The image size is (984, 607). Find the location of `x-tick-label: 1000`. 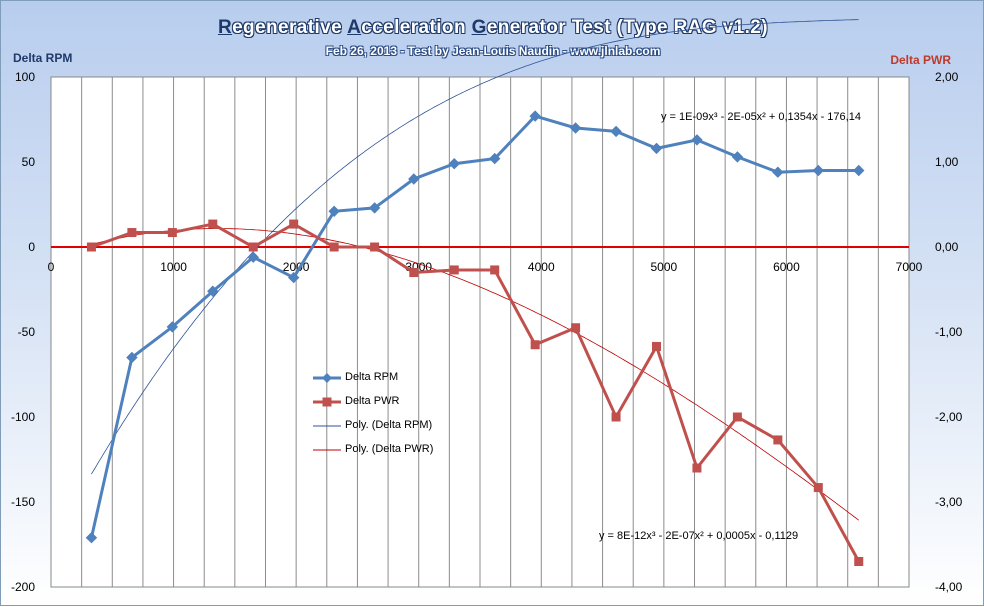

x-tick-label: 1000 is located at coordinates (173, 267).